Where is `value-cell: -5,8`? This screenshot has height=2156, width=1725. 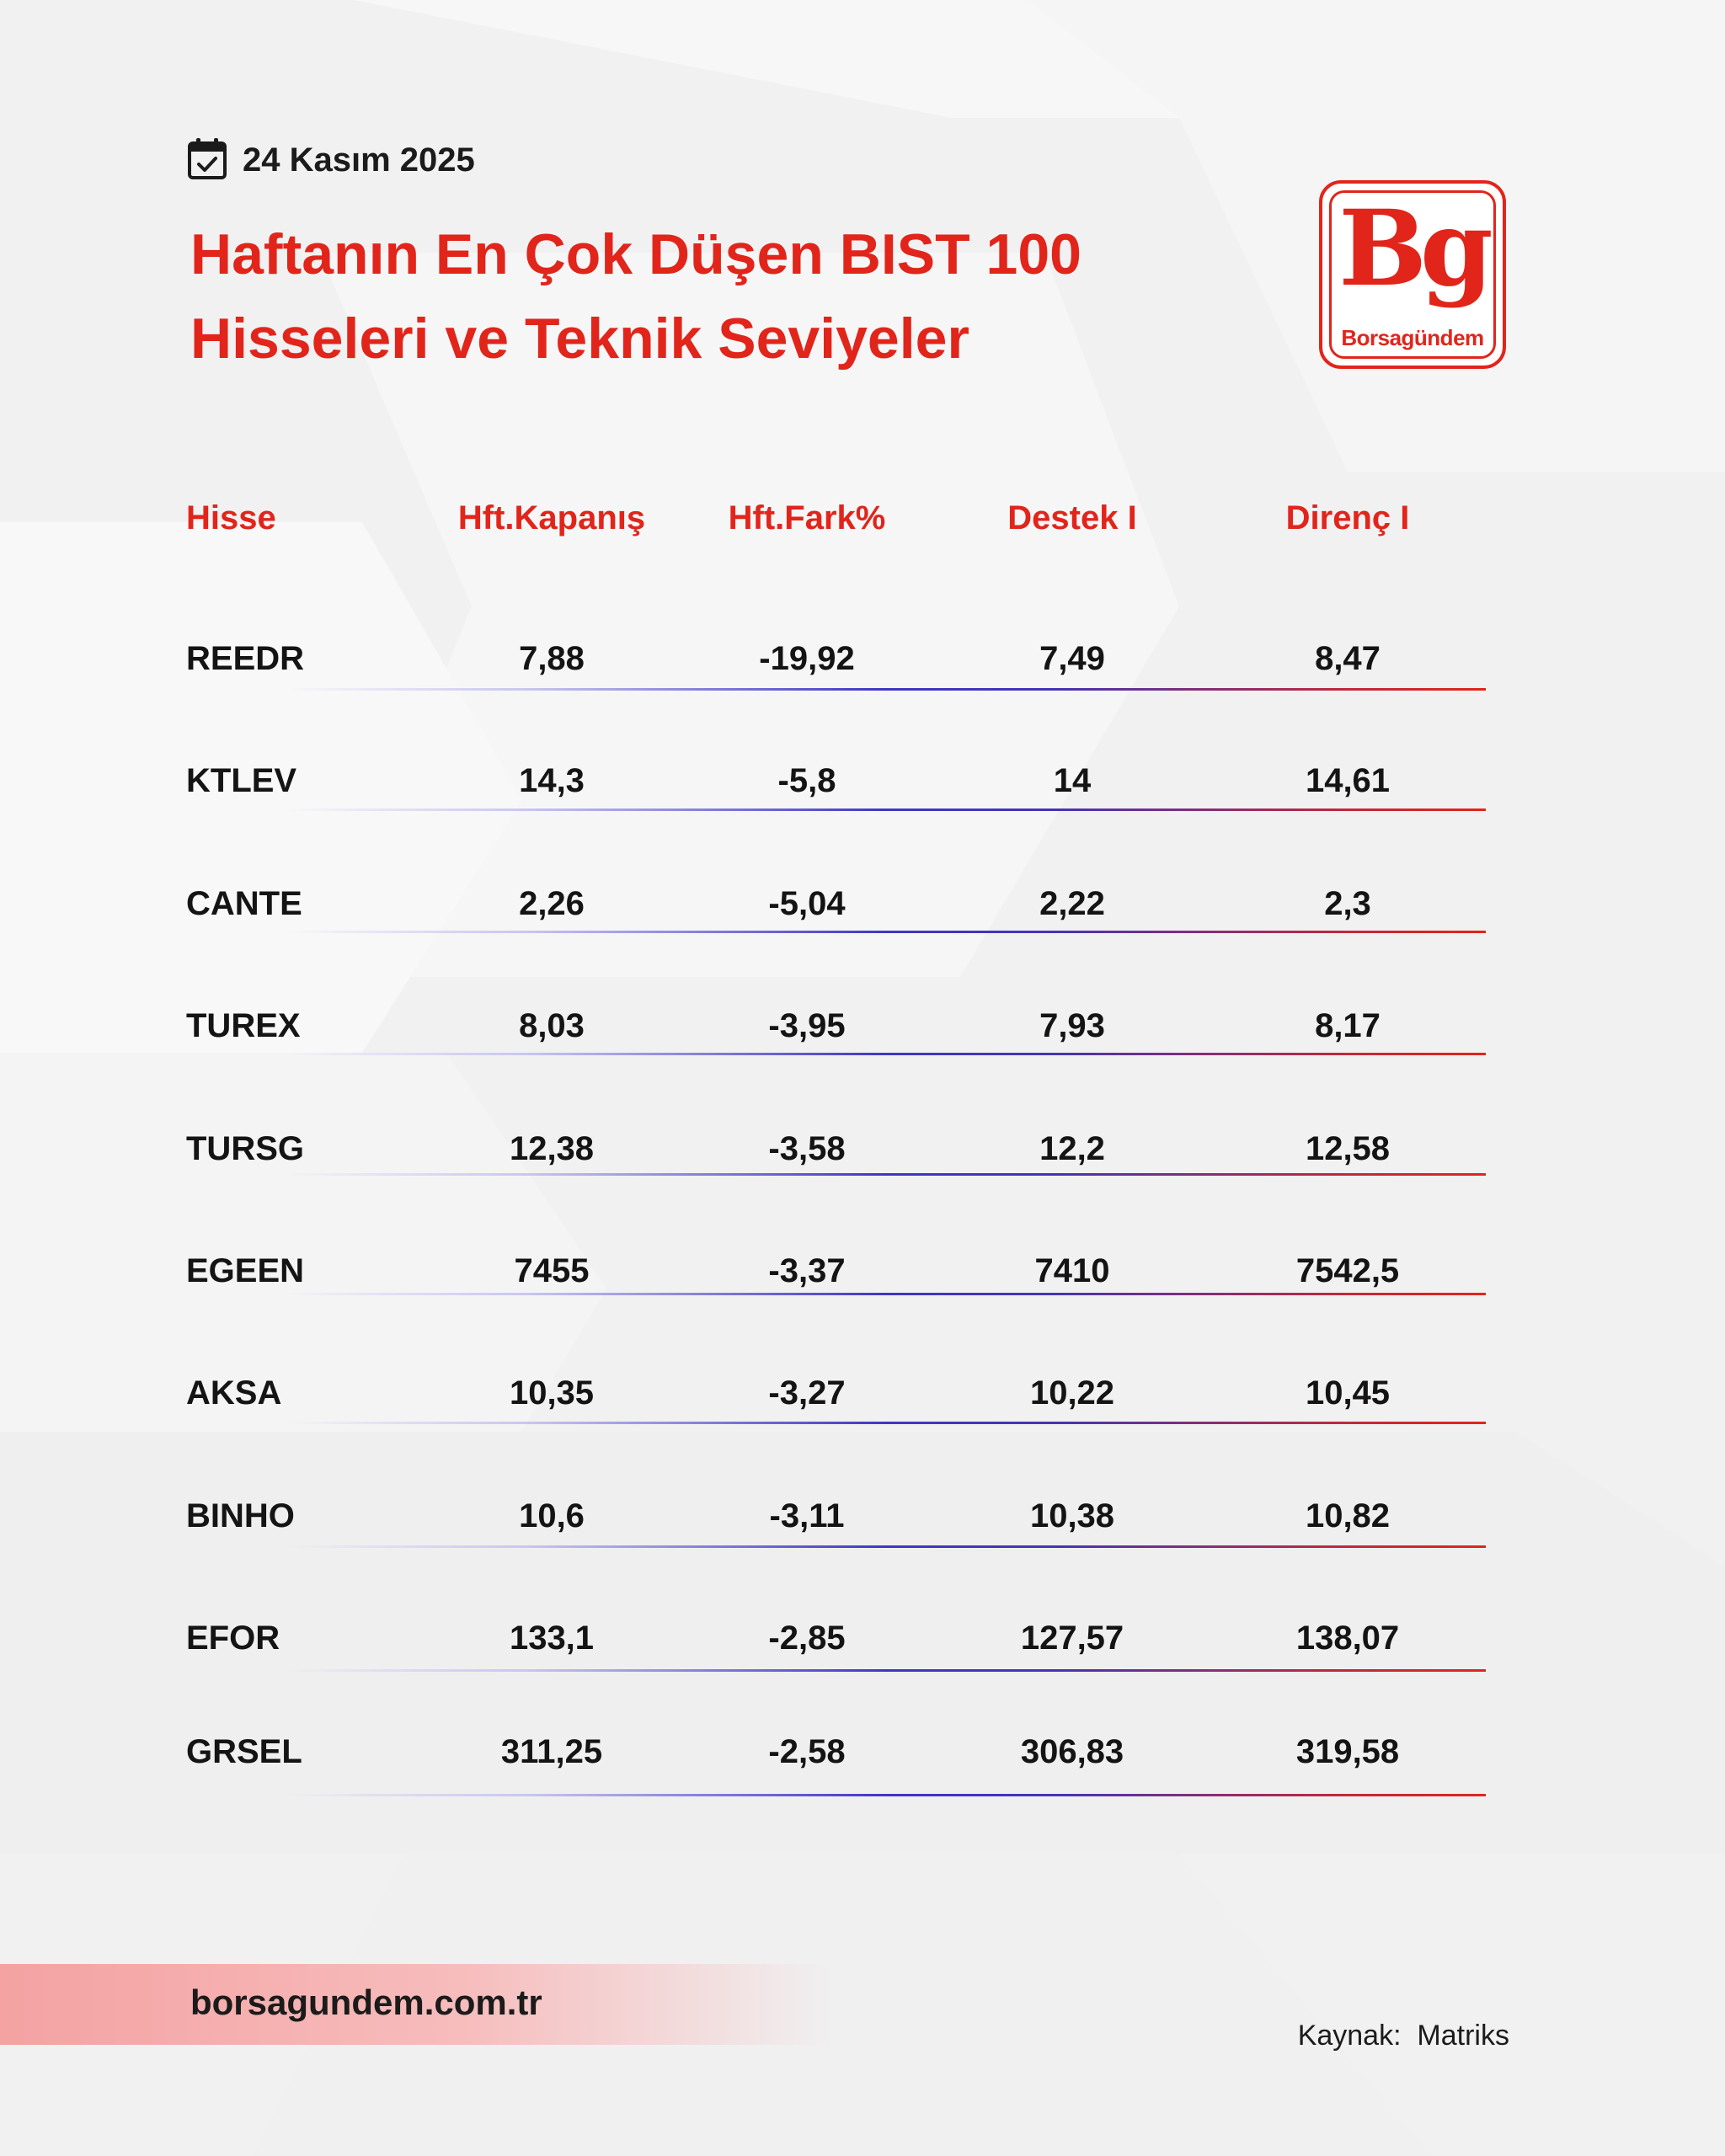
value-cell: -5,8 is located at coordinates (806, 780).